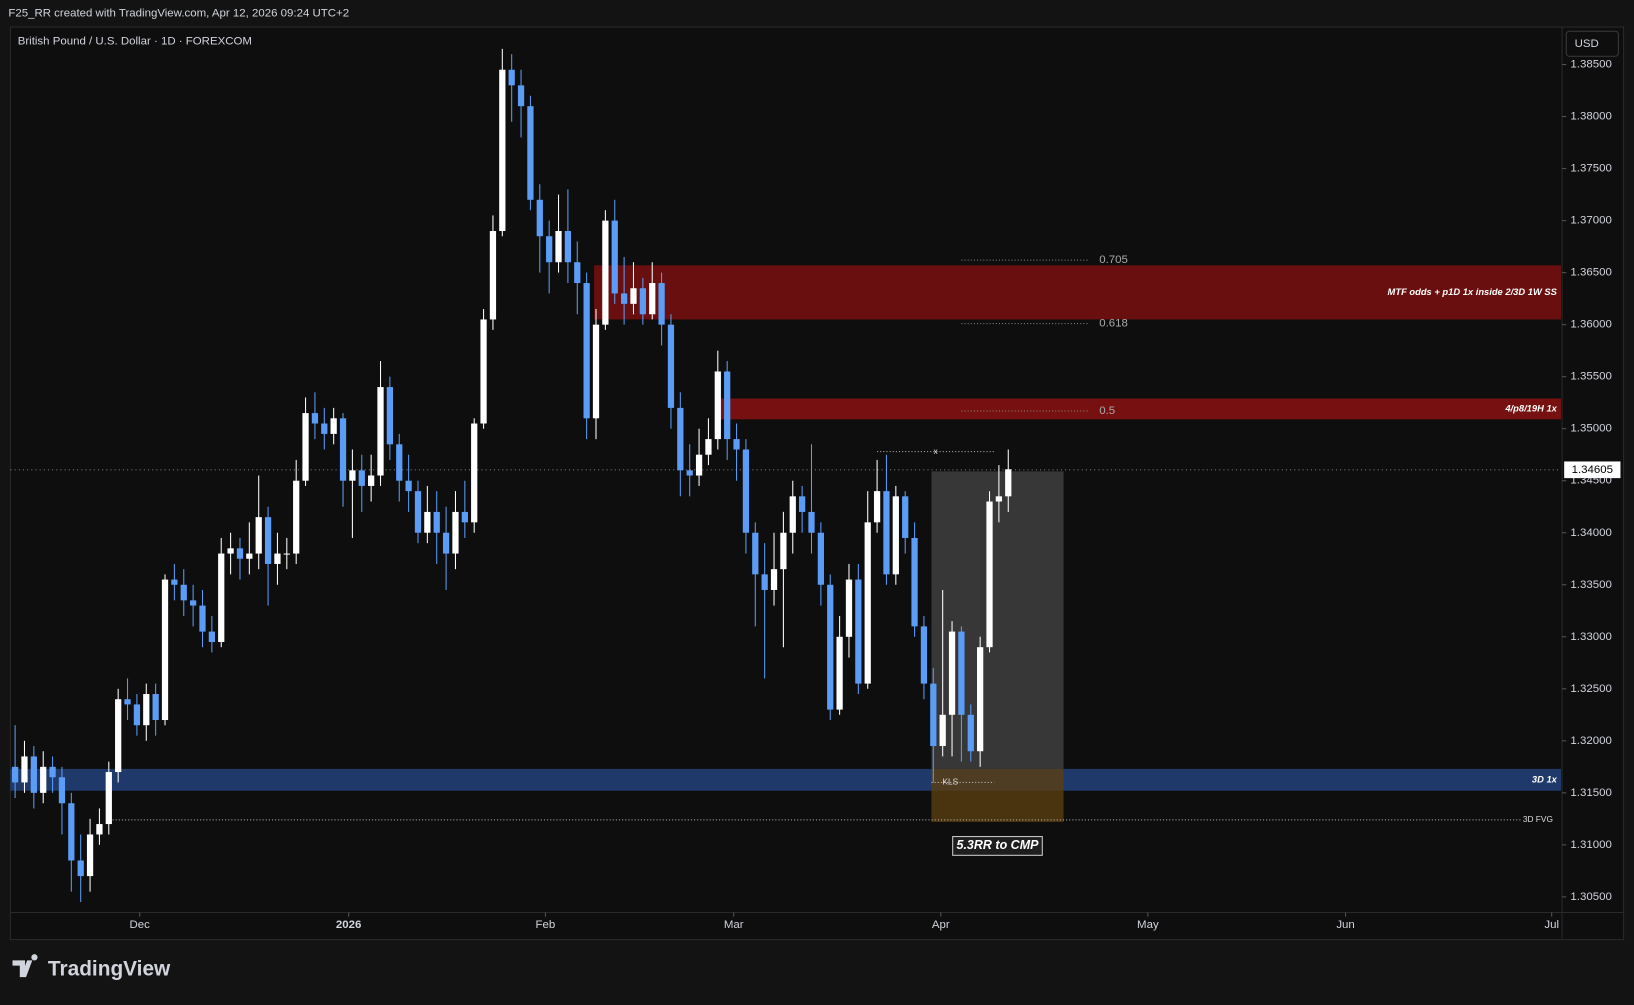 This screenshot has width=1634, height=1005. I want to click on last-price-label: 1.34605, so click(1592, 470).